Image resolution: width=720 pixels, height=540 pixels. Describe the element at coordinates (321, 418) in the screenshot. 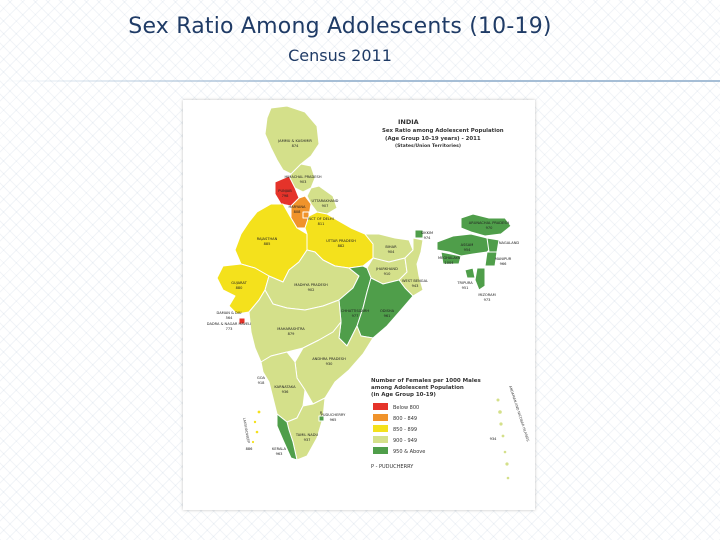

I see `state-puducherry` at that location.